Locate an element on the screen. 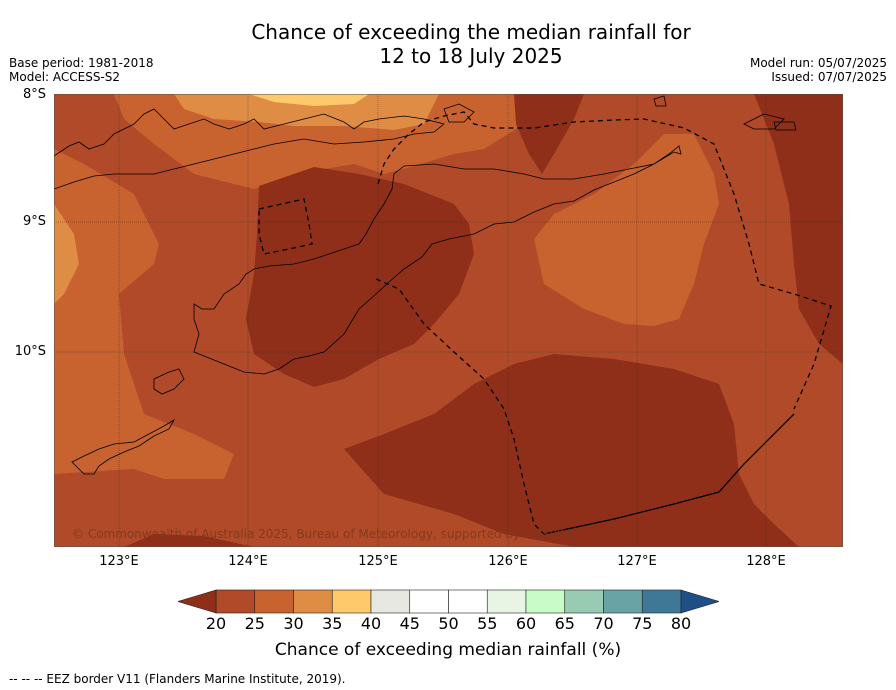 The height and width of the screenshot is (690, 896). lon-label-123e: 123°E is located at coordinates (119, 561).